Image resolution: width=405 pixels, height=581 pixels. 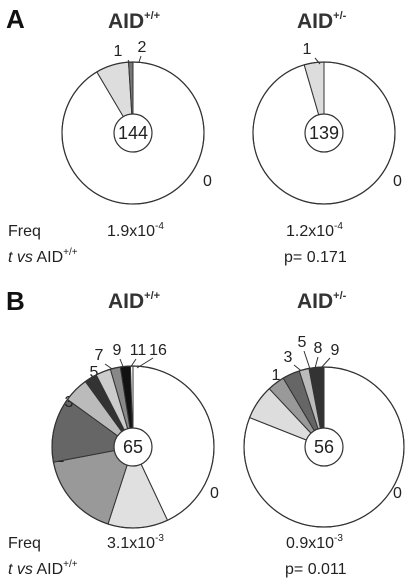 I want to click on pie-a-aid-het: 0 1 139, so click(x=327, y=123).